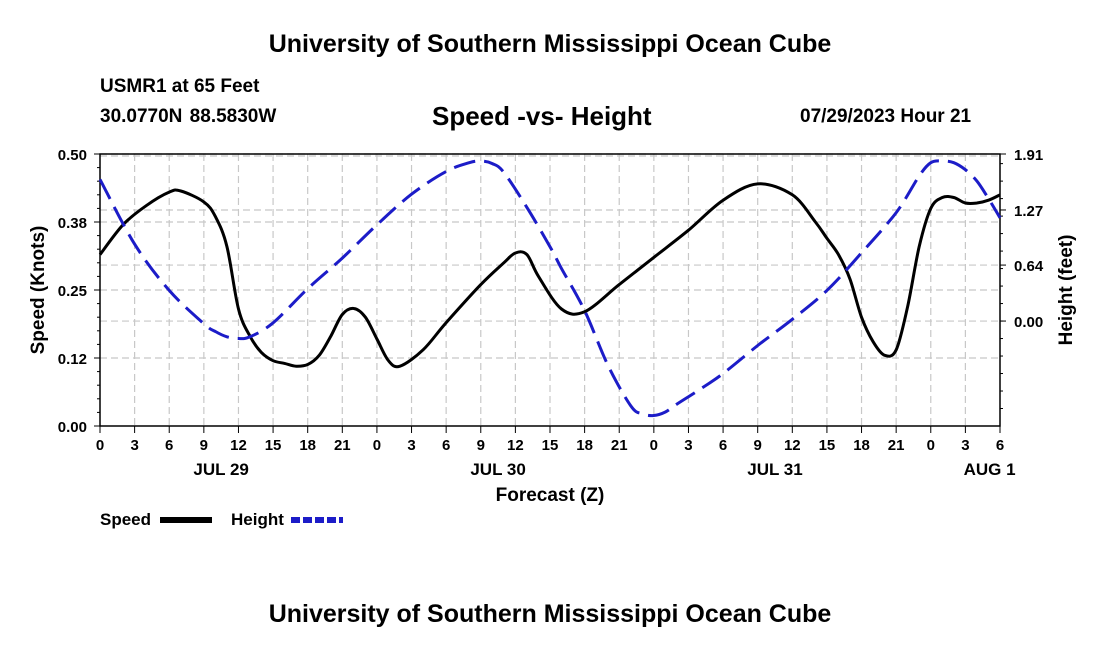 This screenshot has height=650, width=1100. What do you see at coordinates (774, 469) in the screenshot?
I see `x-date-label: JUL 31` at bounding box center [774, 469].